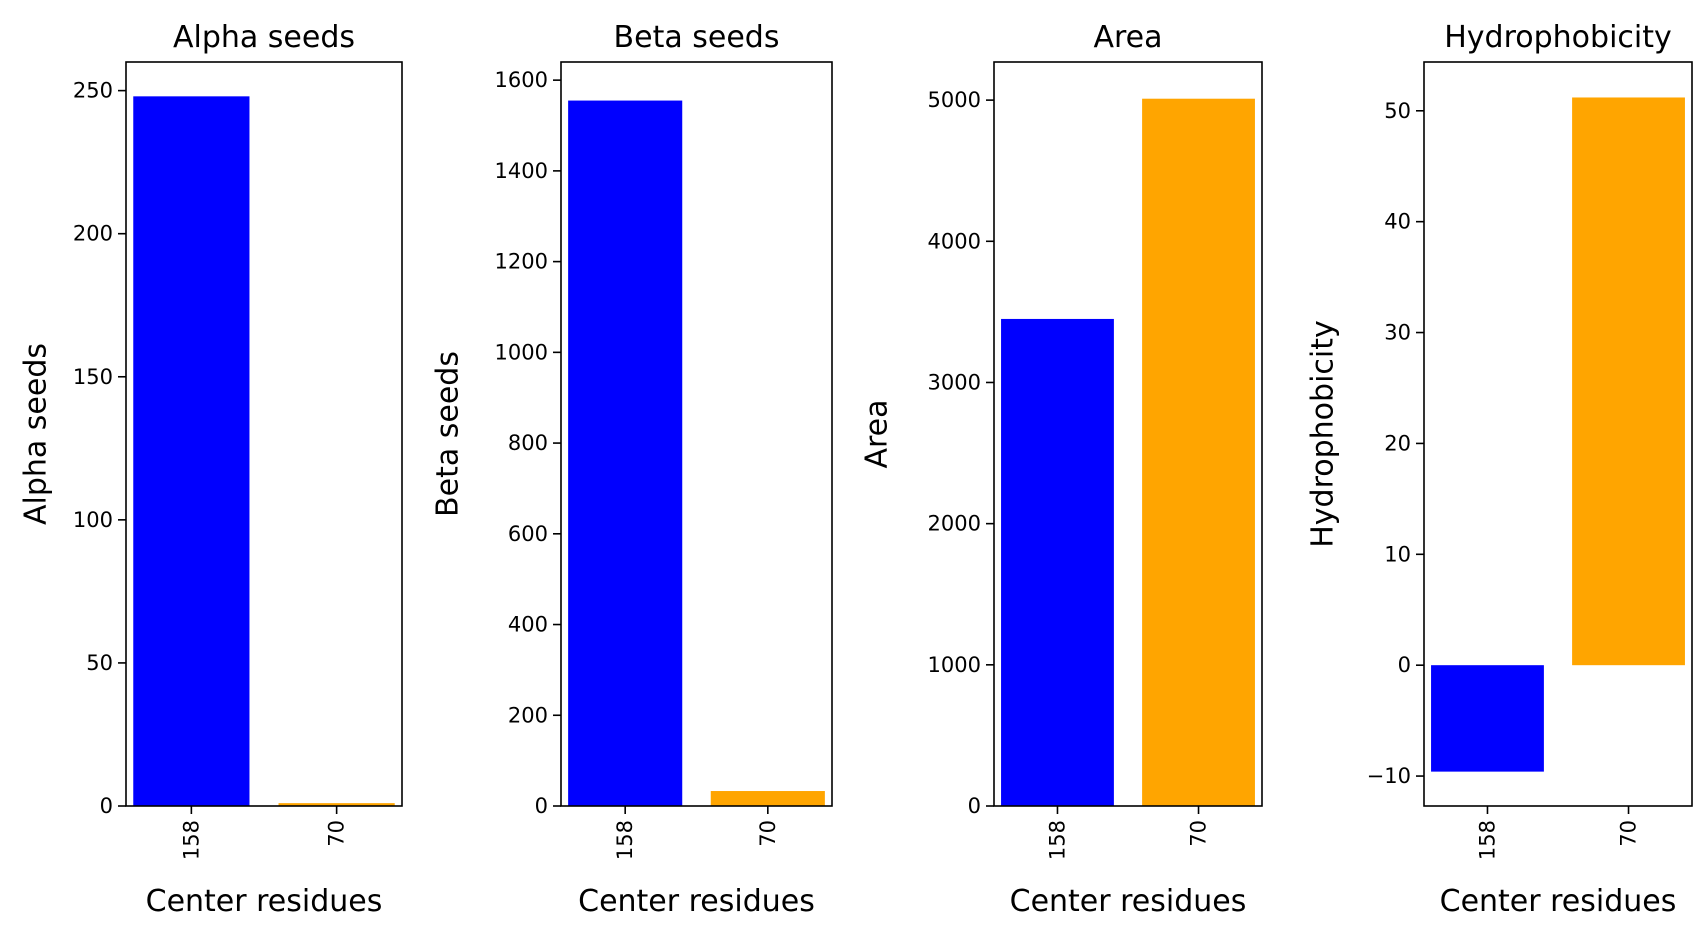 This screenshot has width=1706, height=937. Describe the element at coordinates (93, 377) in the screenshot. I see `y-tick-label: 150` at that location.